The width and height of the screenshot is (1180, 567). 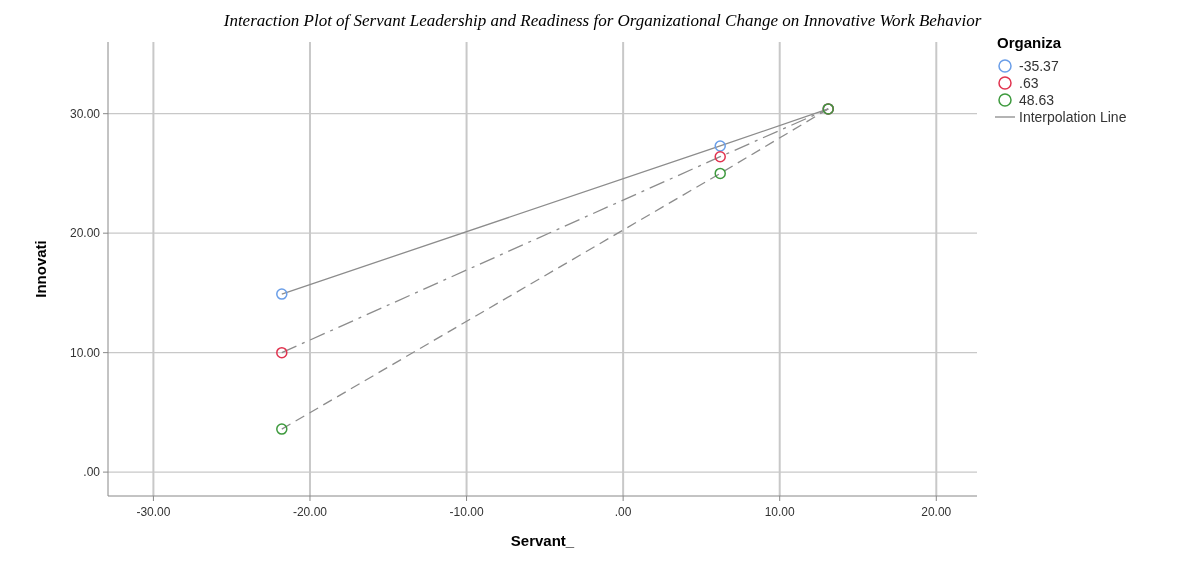 I want to click on x-tick-label: 10.00, so click(x=780, y=512).